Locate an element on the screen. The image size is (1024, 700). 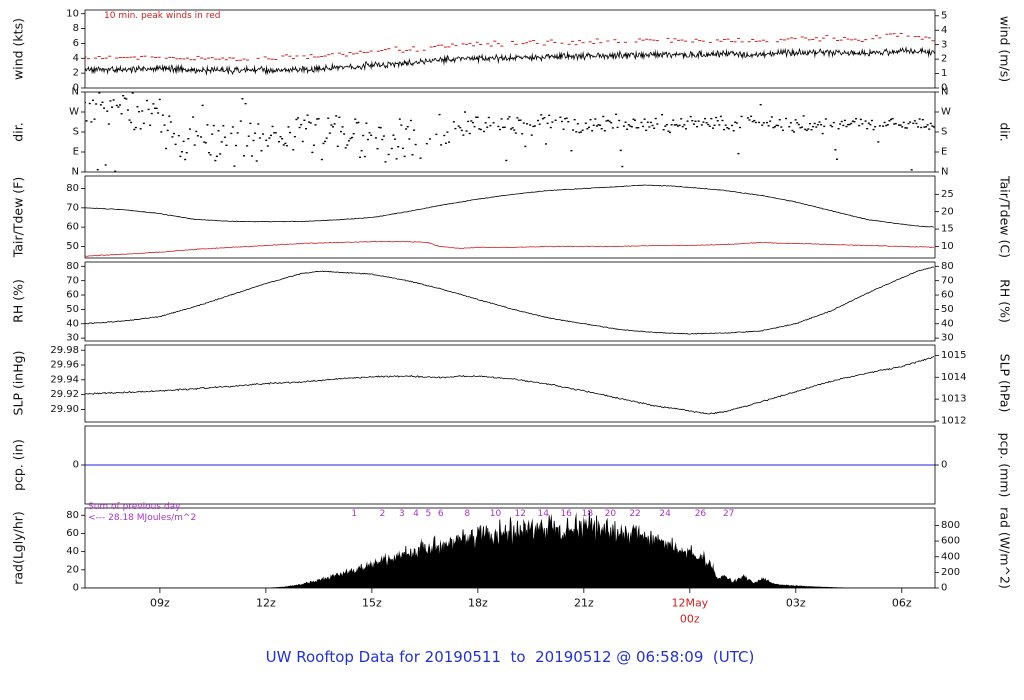
ylabel-slp-inhg: SLP (inHg) is located at coordinates (18, 383).